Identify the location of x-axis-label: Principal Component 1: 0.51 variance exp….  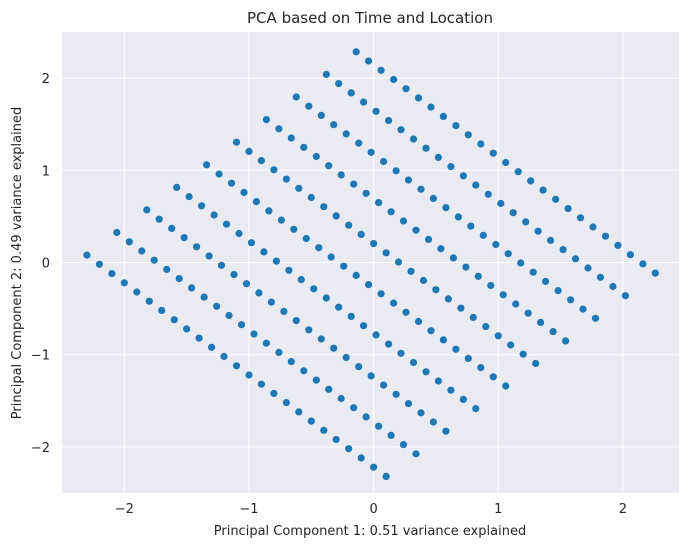
(370, 531).